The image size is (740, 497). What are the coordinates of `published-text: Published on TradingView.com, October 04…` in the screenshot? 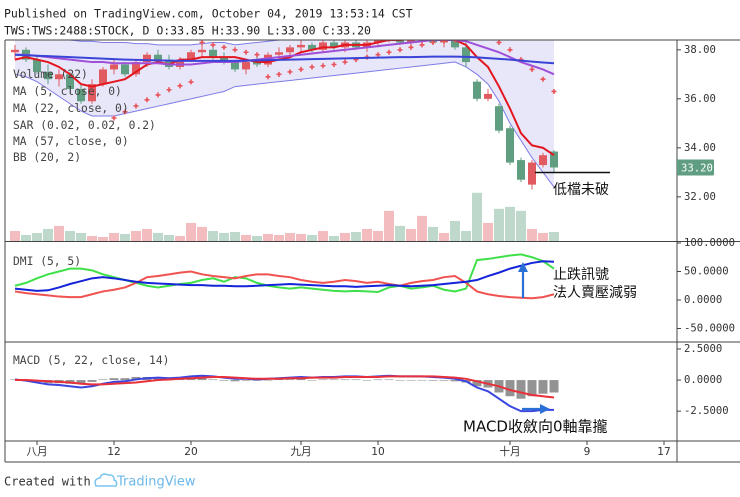 It's located at (208, 14).